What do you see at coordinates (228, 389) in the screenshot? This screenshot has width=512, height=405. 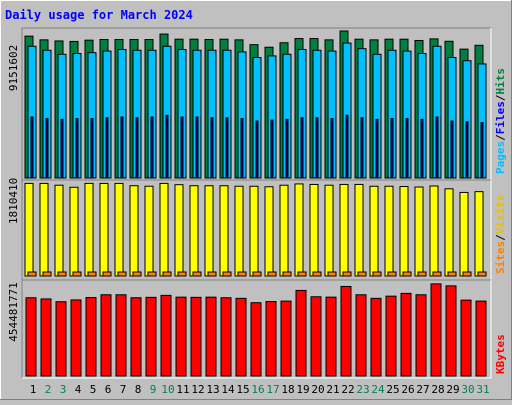 I see `day-label: 14` at bounding box center [228, 389].